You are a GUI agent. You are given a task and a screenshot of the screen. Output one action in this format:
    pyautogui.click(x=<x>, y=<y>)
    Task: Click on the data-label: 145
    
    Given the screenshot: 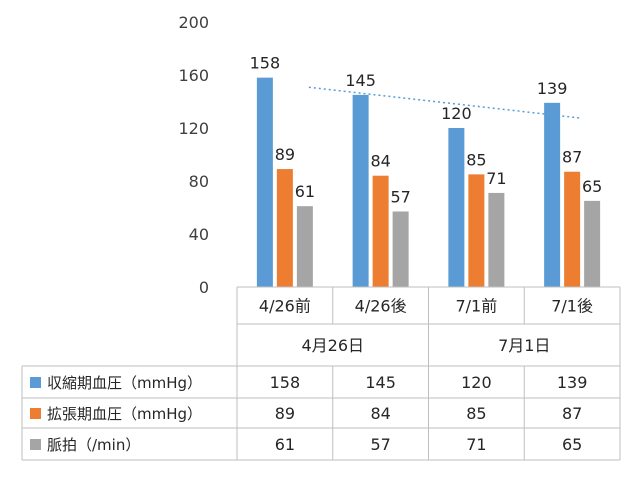 What is the action you would take?
    pyautogui.click(x=360, y=80)
    